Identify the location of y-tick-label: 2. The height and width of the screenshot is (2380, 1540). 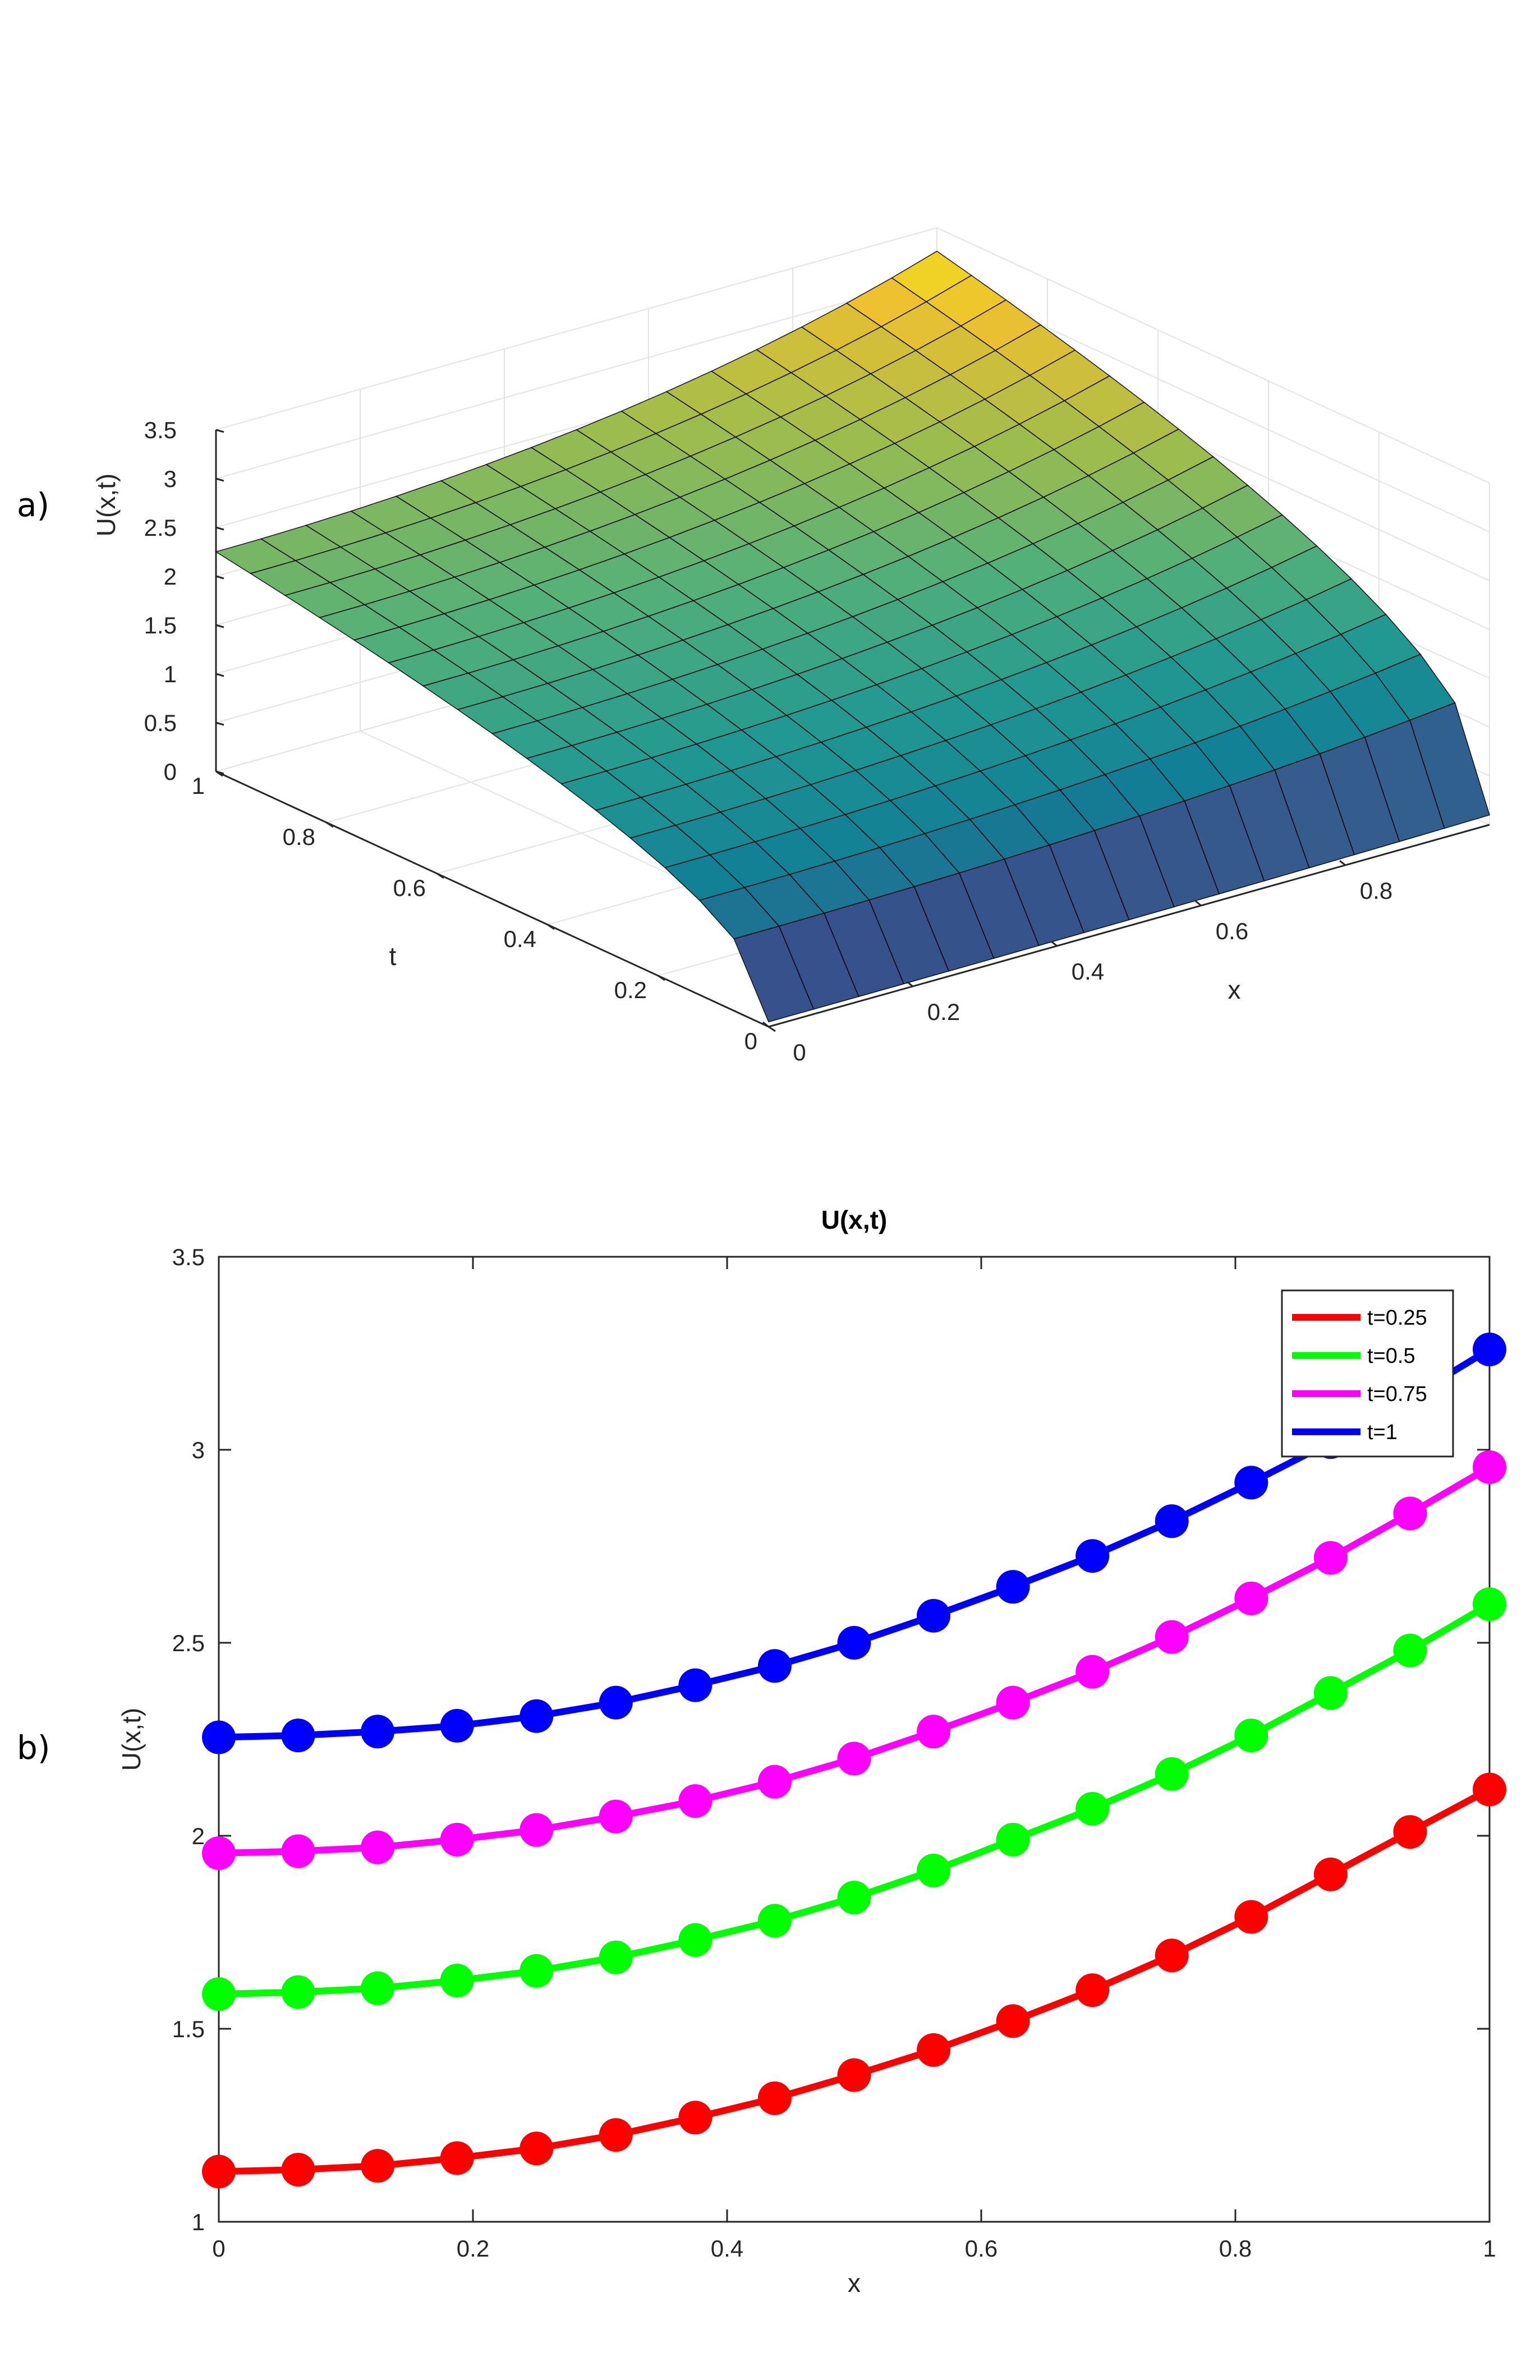
(199, 1836).